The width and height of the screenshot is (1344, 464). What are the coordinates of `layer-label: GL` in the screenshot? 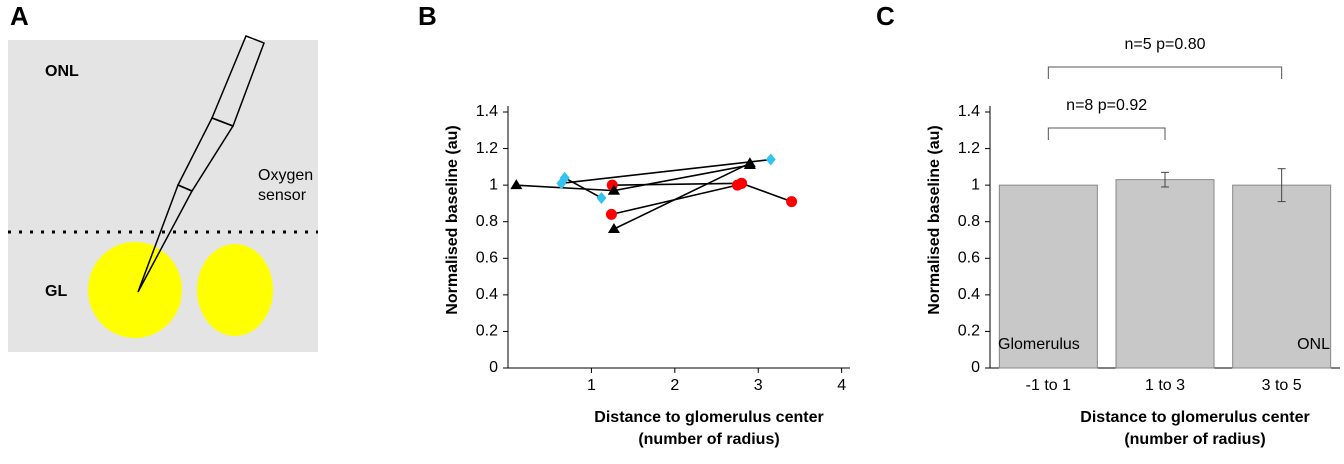 It's located at (56, 291).